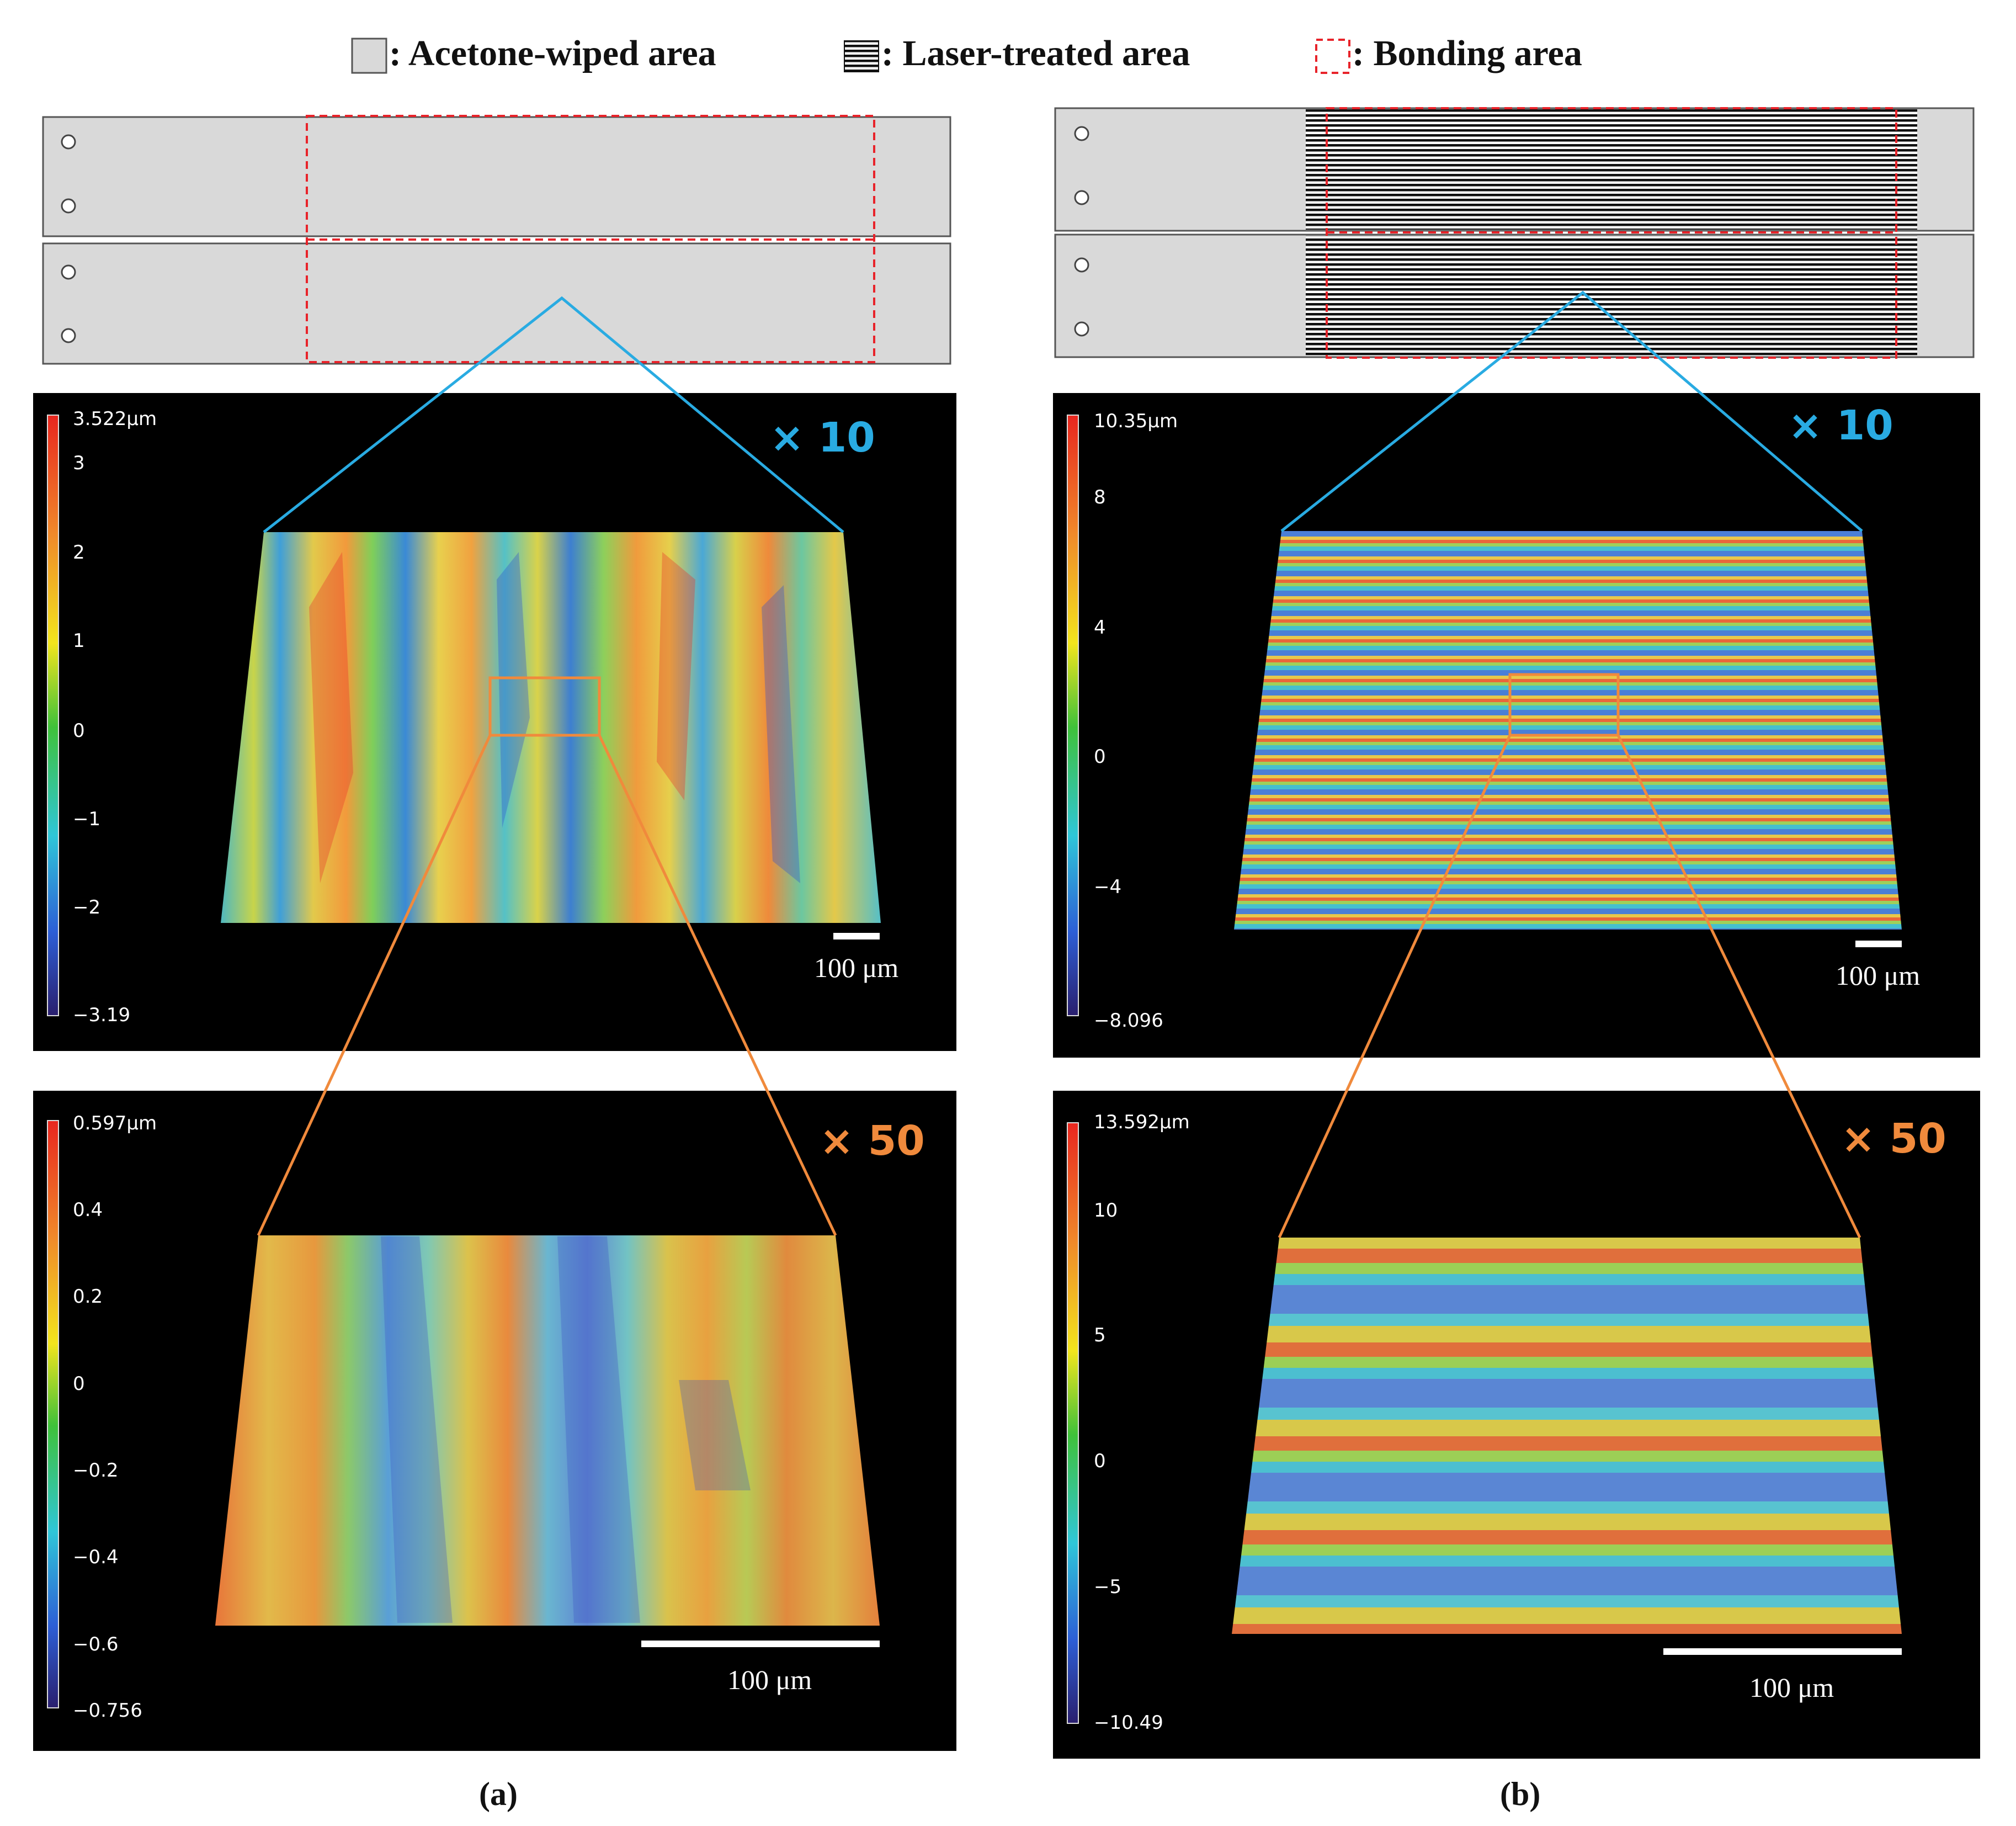  Describe the element at coordinates (96, 1557) in the screenshot. I see `colorbar-tick-label: −0.4` at that location.